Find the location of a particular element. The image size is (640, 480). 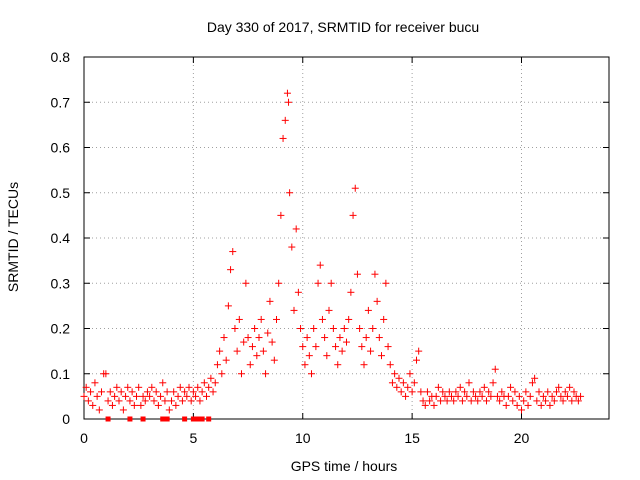

y-tick-label: 0.5 is located at coordinates (61, 193).